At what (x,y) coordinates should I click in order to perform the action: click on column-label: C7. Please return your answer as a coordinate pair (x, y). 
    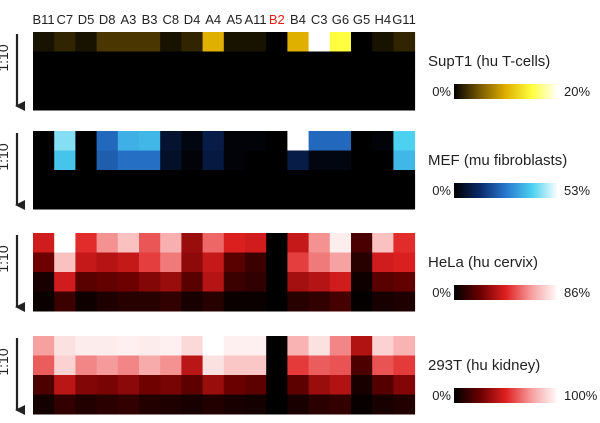
    Looking at the image, I should click on (64, 19).